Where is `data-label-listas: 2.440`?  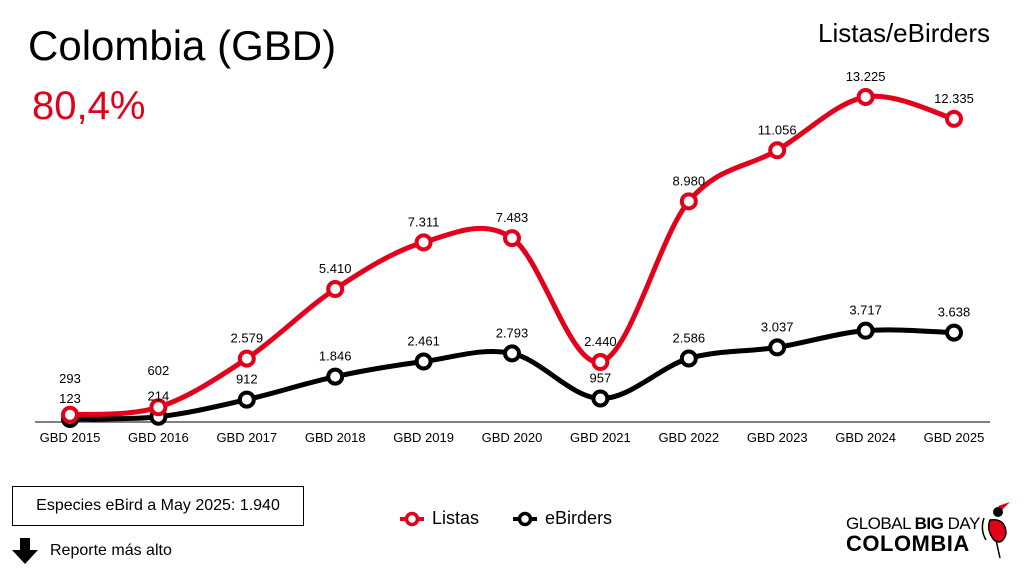
data-label-listas: 2.440 is located at coordinates (600, 341).